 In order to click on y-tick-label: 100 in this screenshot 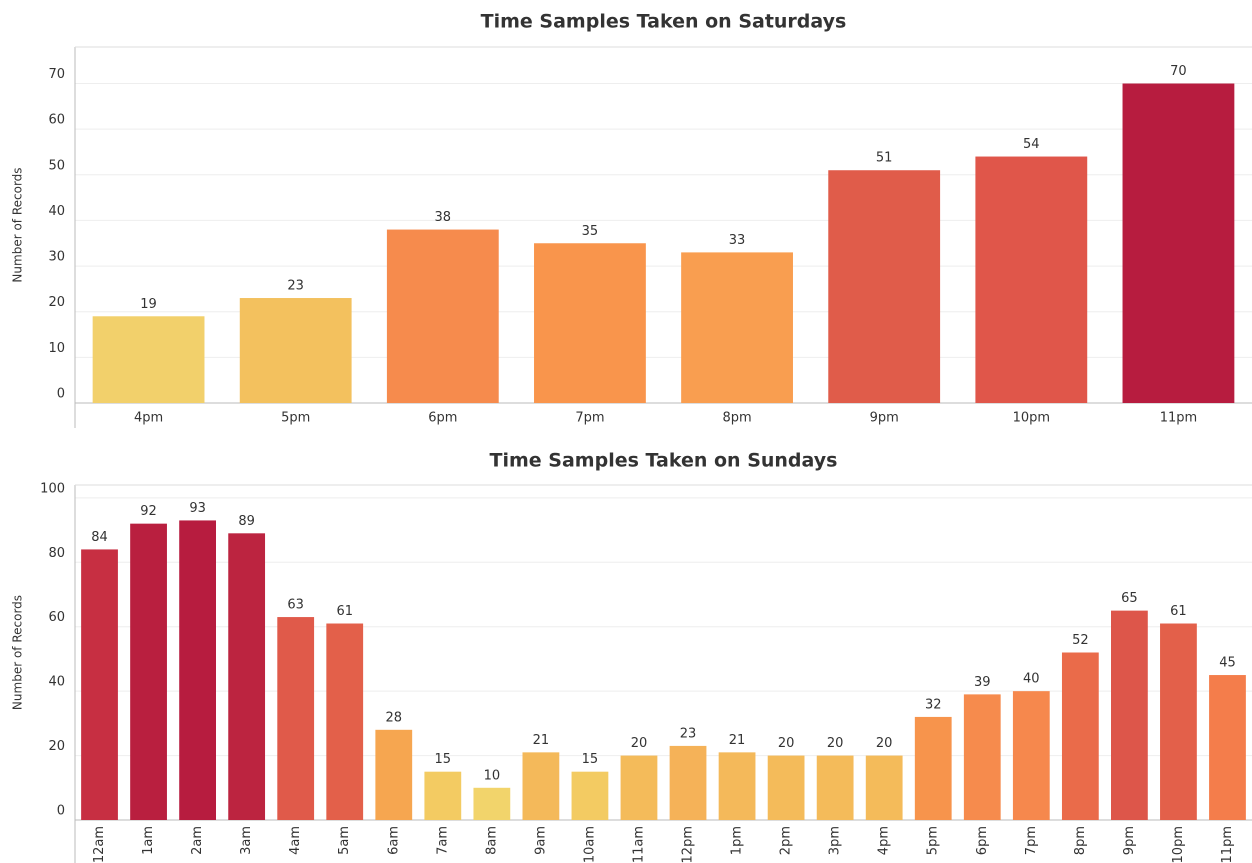, I will do `click(52, 488)`.